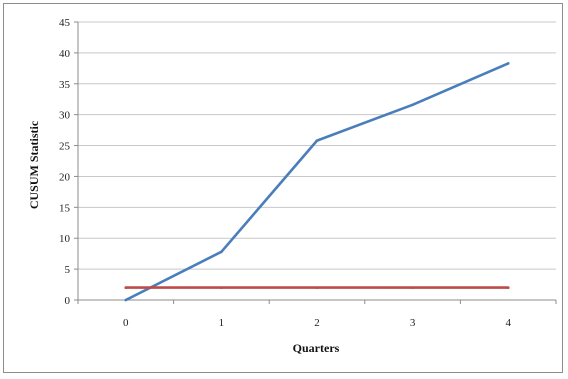  I want to click on x-tick-labels: 0 1 2 3 4, so click(317, 323).